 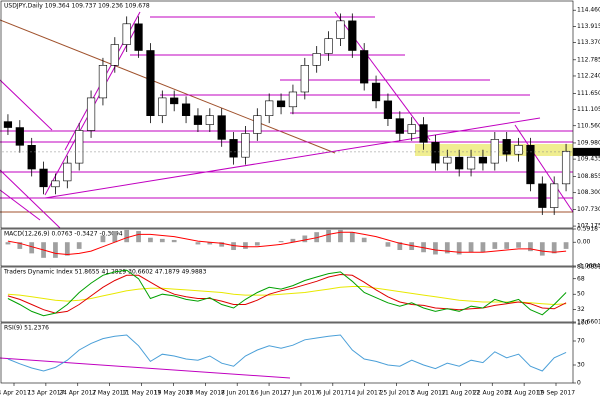 I want to click on panel-title: RSI(9) 51.2376, so click(x=26, y=328).